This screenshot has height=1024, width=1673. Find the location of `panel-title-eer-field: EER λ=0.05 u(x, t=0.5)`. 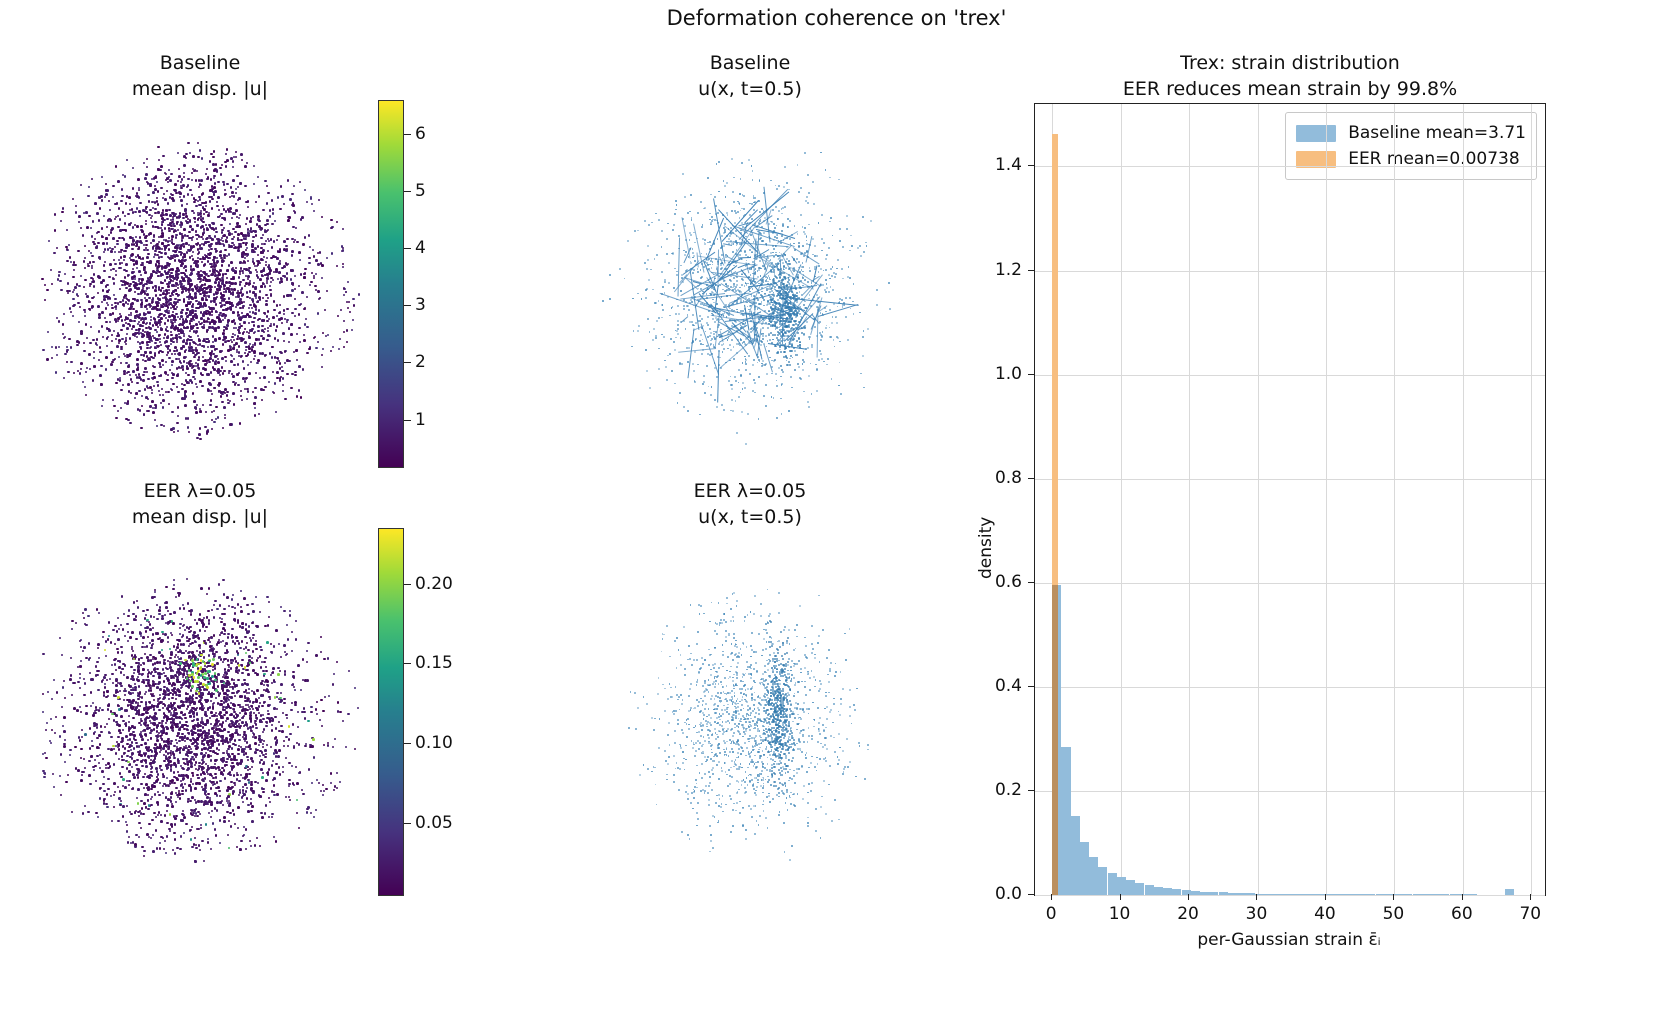

panel-title-eer-field: EER λ=0.05 u(x, t=0.5) is located at coordinates (750, 504).